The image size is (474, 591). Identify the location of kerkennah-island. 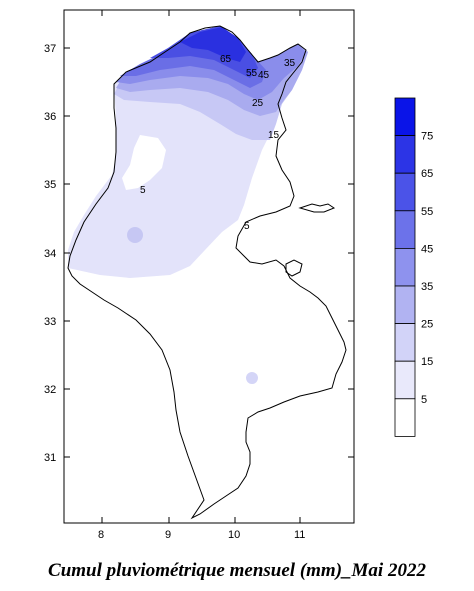
(317, 208).